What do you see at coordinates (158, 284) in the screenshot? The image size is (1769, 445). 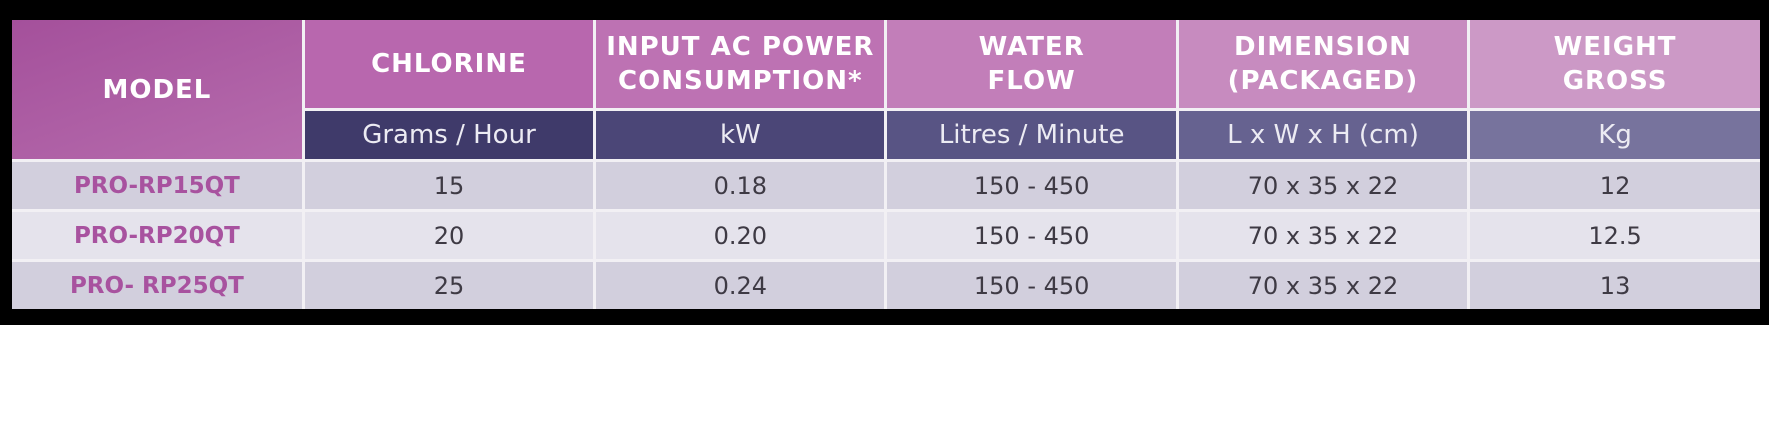 I see `model-cell: PRO- RP25QT` at bounding box center [158, 284].